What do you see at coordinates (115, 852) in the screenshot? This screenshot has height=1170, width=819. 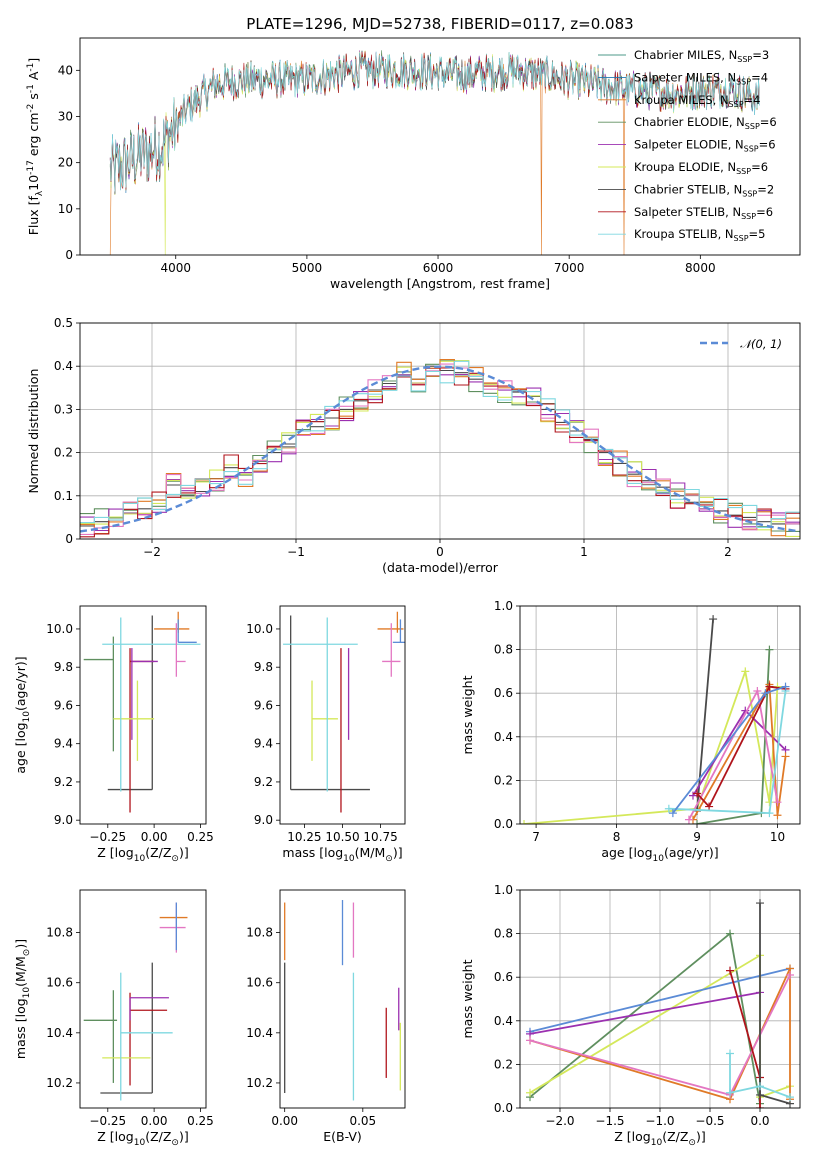 I see `label-text: Z [log` at bounding box center [115, 852].